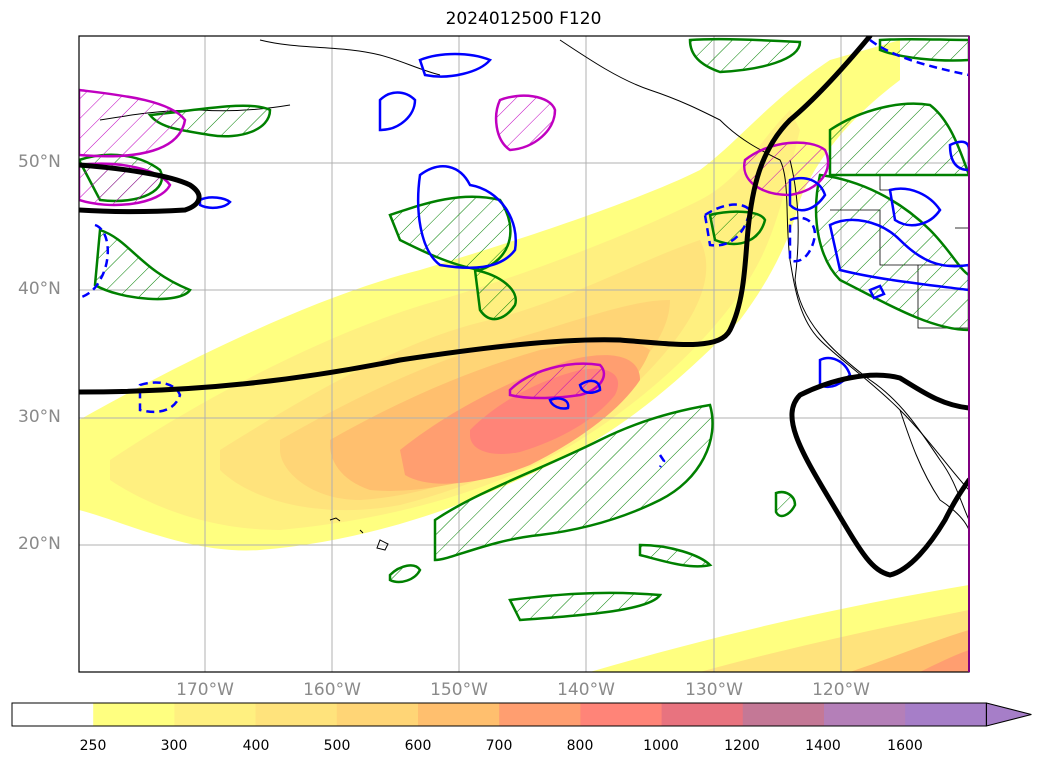 The image size is (1047, 765). What do you see at coordinates (823, 746) in the screenshot?
I see `colorbar-tick: 1400` at bounding box center [823, 746].